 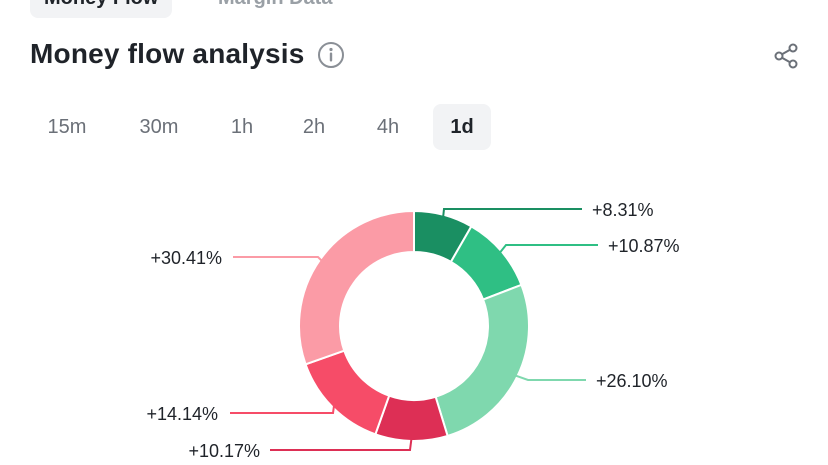 What do you see at coordinates (644, 246) in the screenshot?
I see `data-label-2: +10.87%` at bounding box center [644, 246].